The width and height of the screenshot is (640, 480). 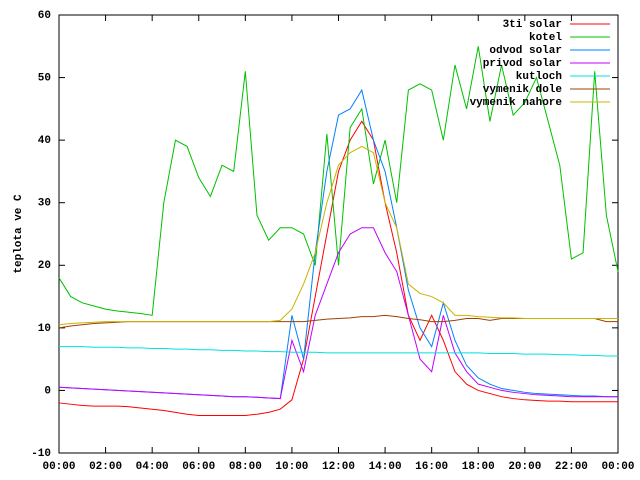 What do you see at coordinates (291, 467) in the screenshot?
I see `x-tick-label: 10:00` at bounding box center [291, 467].